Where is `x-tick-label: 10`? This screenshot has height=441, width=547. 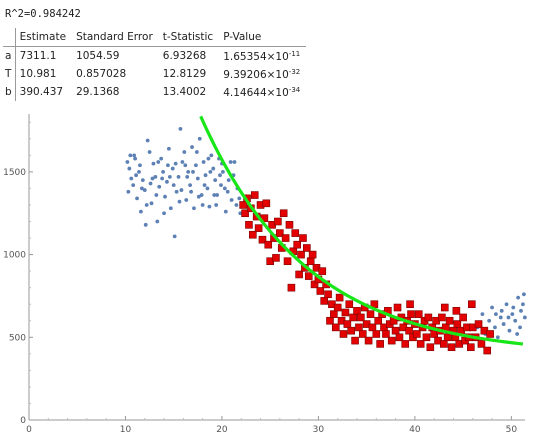 x-tick-label: 10 is located at coordinates (126, 430).